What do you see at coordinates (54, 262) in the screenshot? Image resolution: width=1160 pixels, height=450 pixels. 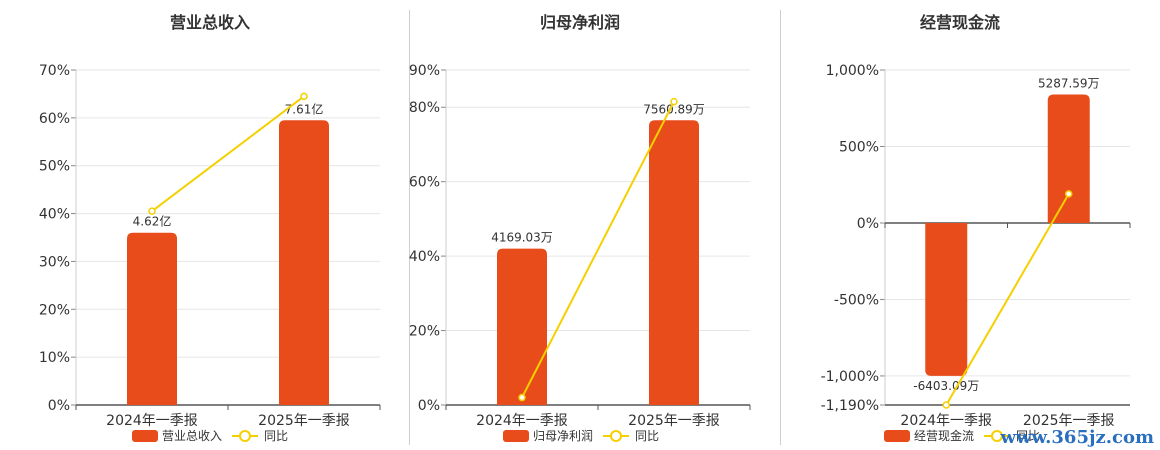 I see `y-tick-label: 30%` at bounding box center [54, 262].